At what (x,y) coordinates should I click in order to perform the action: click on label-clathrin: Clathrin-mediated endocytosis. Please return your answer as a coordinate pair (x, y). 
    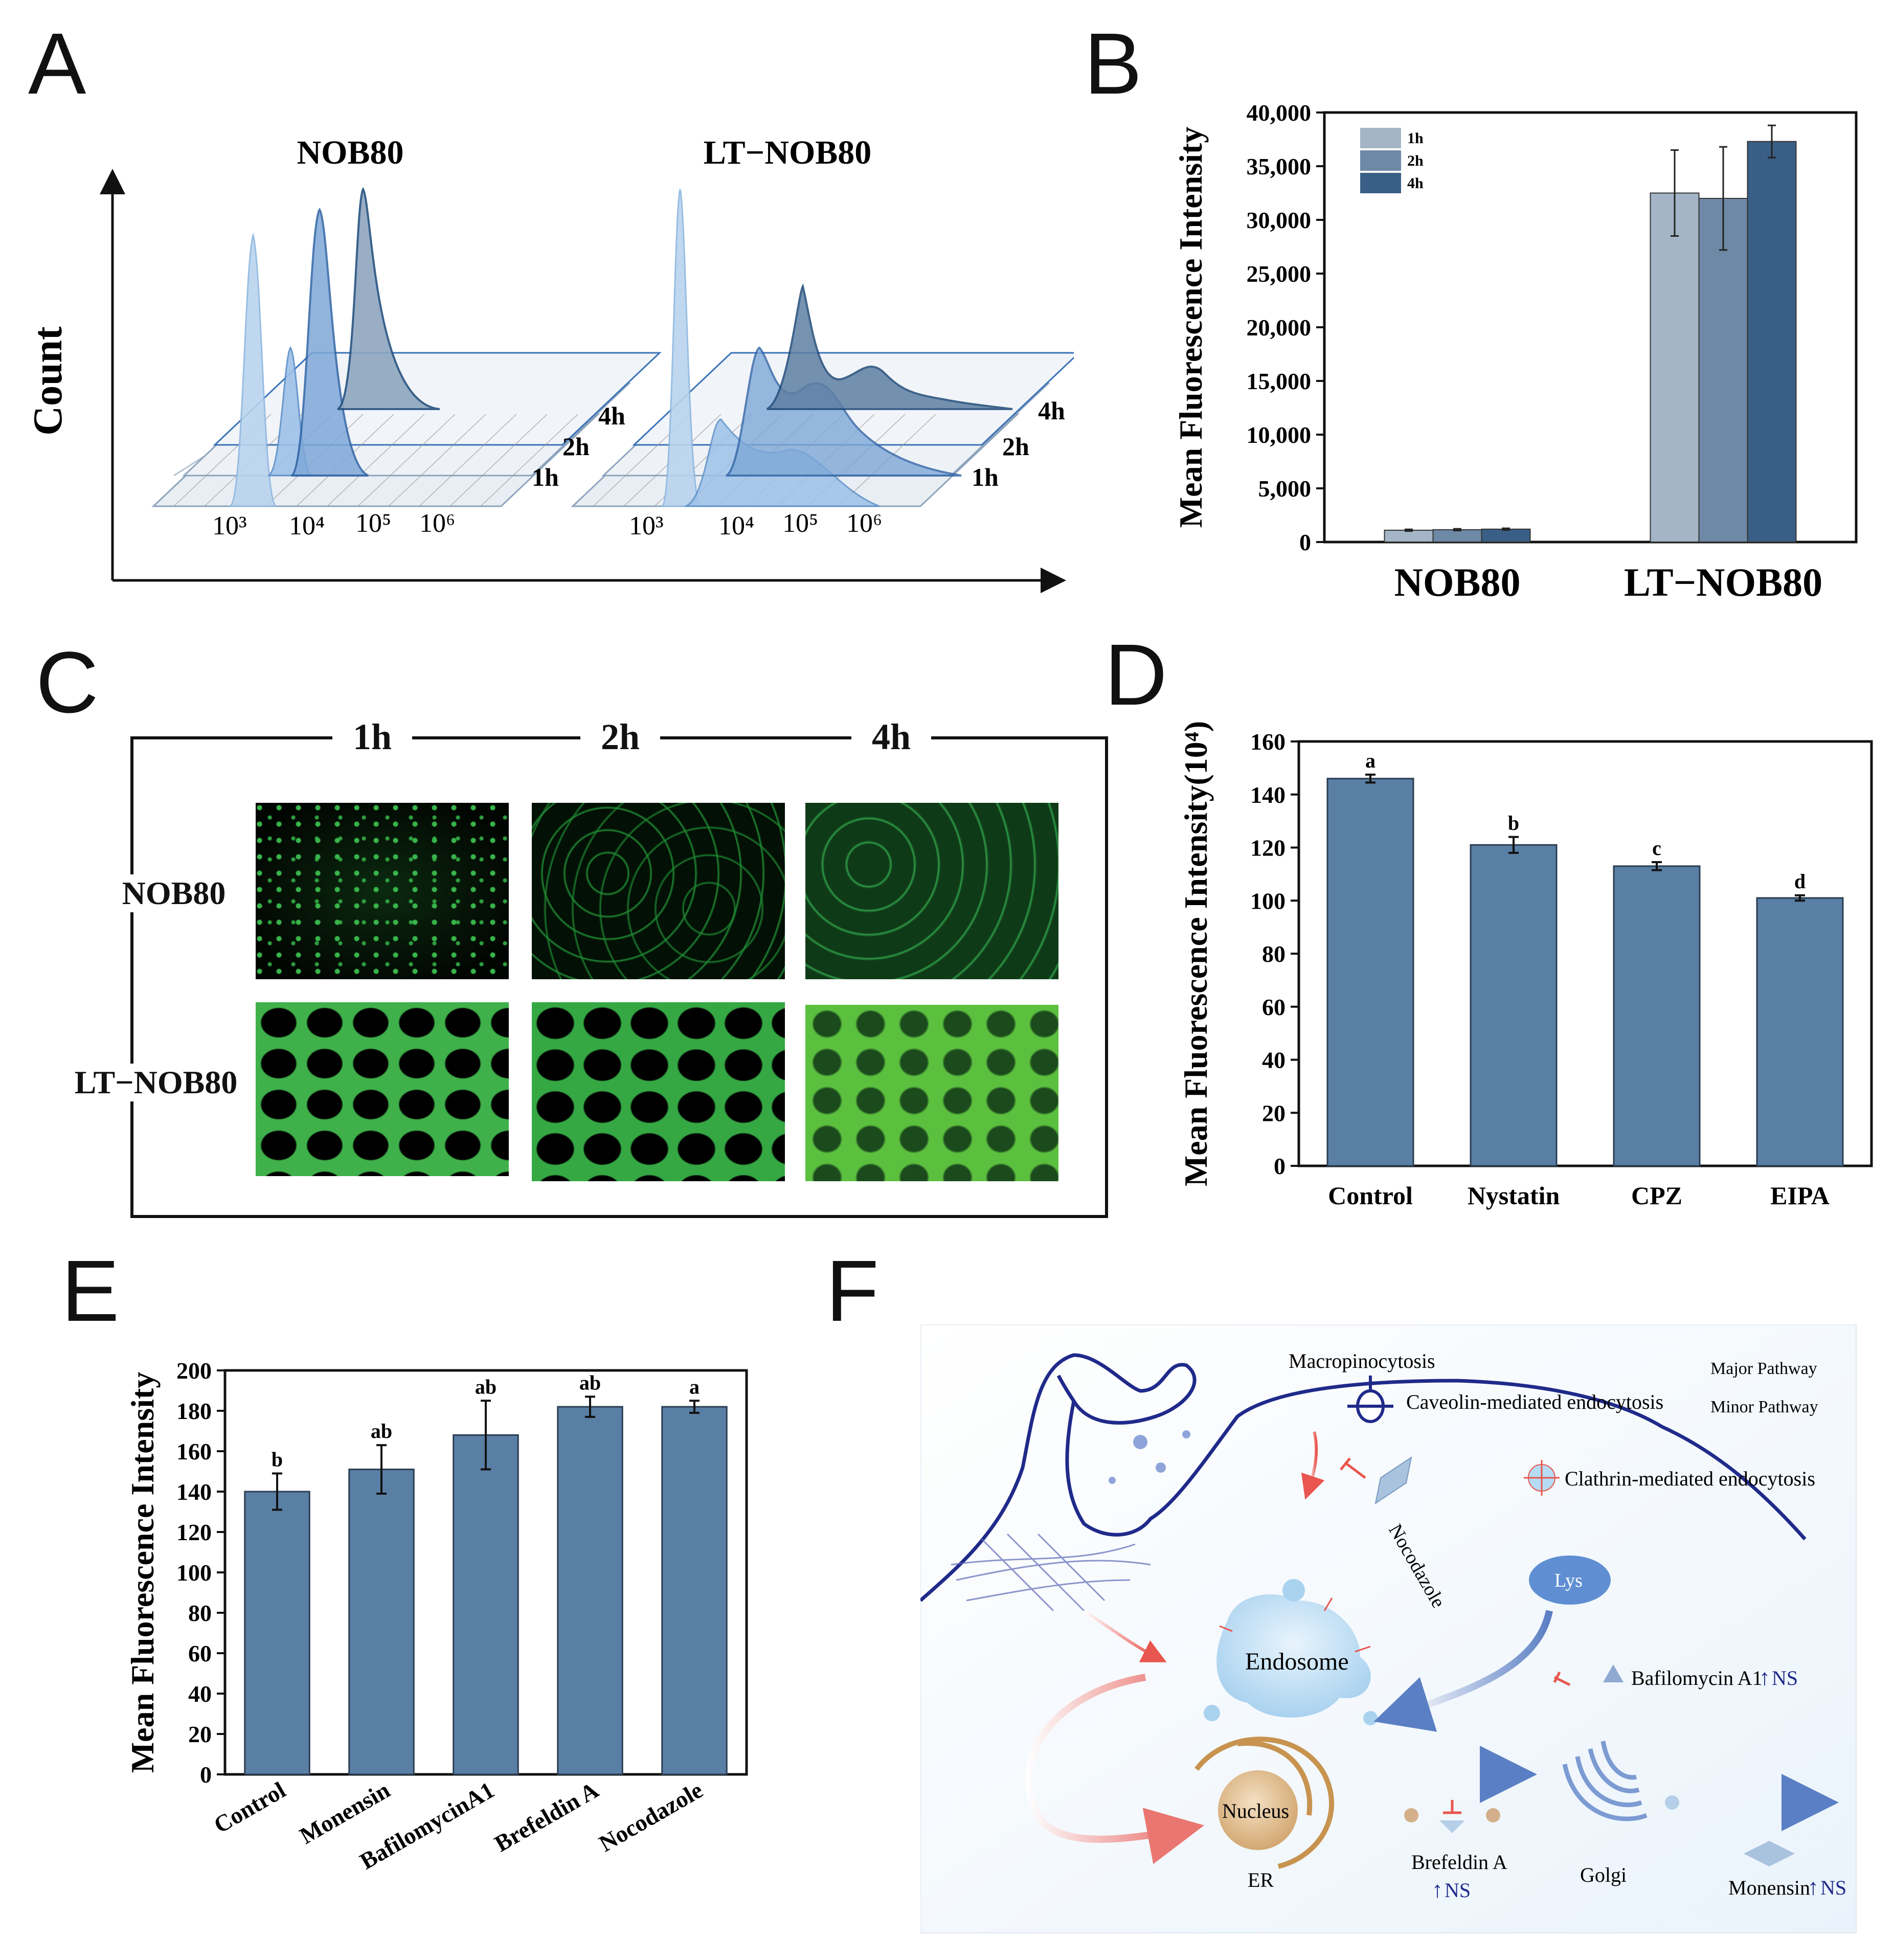
    Looking at the image, I should click on (1690, 1478).